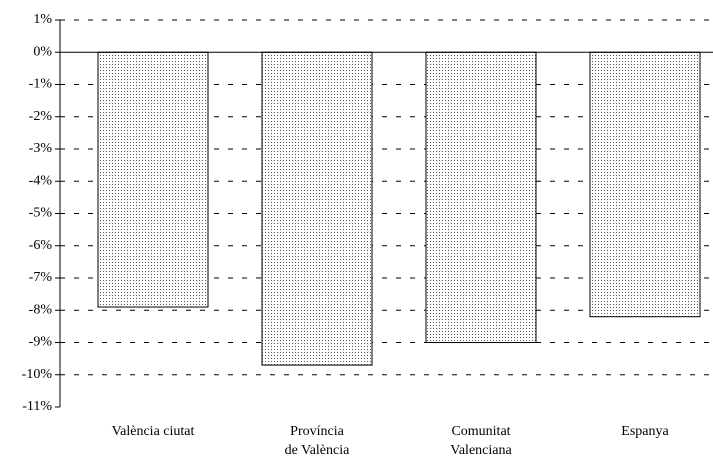  I want to click on x-tick-label: Província, so click(317, 431).